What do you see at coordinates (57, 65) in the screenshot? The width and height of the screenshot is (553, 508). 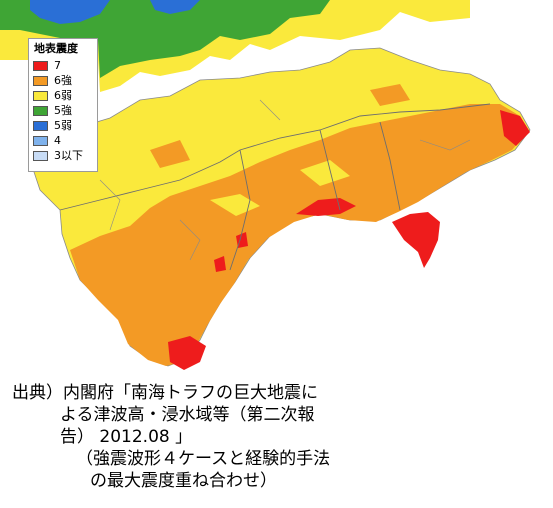 I see `legend-label-7: 7` at bounding box center [57, 65].